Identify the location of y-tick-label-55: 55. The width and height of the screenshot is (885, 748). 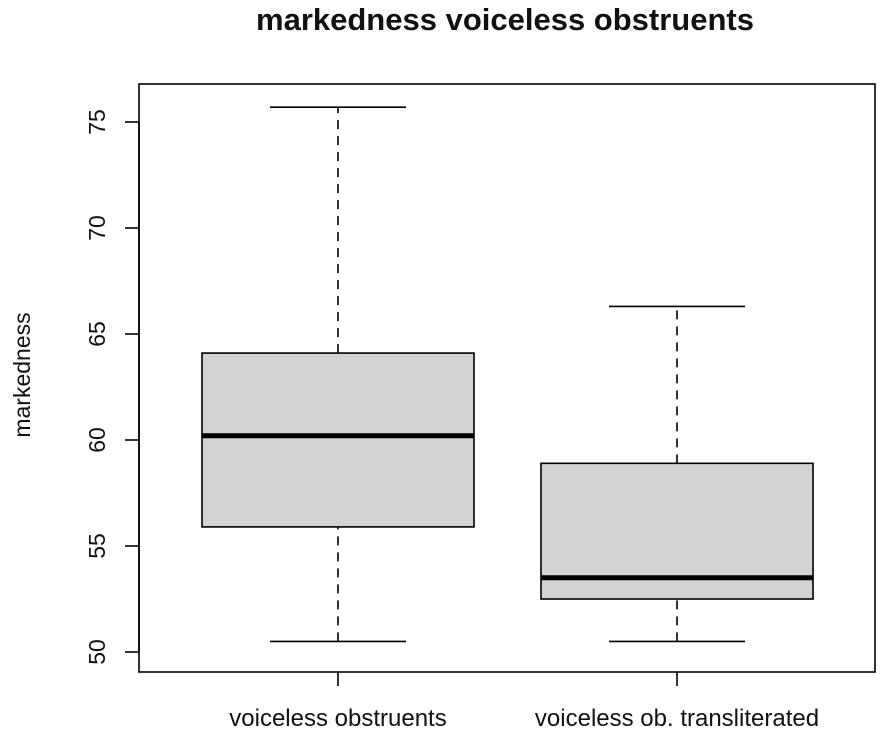
(97, 546).